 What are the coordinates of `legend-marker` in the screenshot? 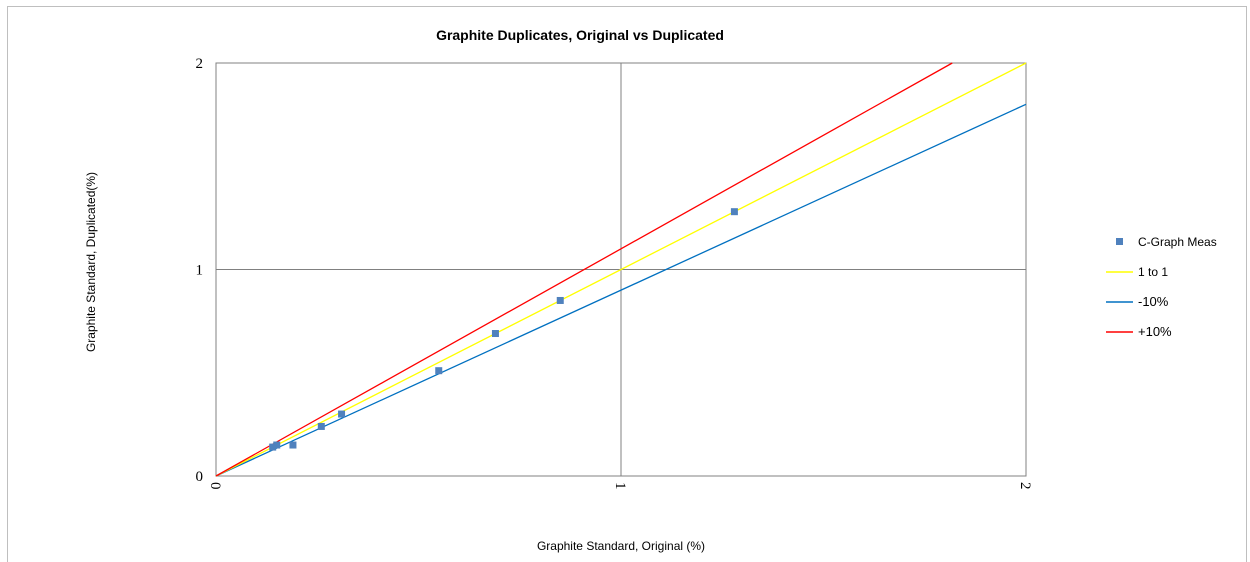 It's located at (1119, 241).